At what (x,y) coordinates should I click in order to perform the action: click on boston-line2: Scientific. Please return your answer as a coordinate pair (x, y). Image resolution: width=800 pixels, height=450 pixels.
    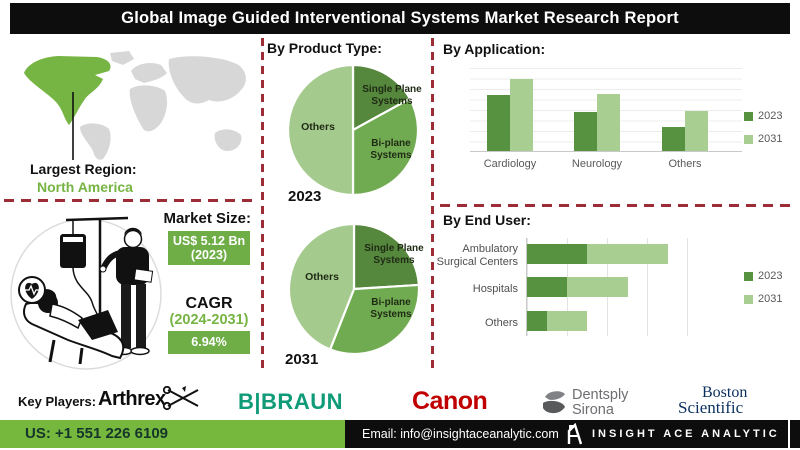
    Looking at the image, I should click on (711, 407).